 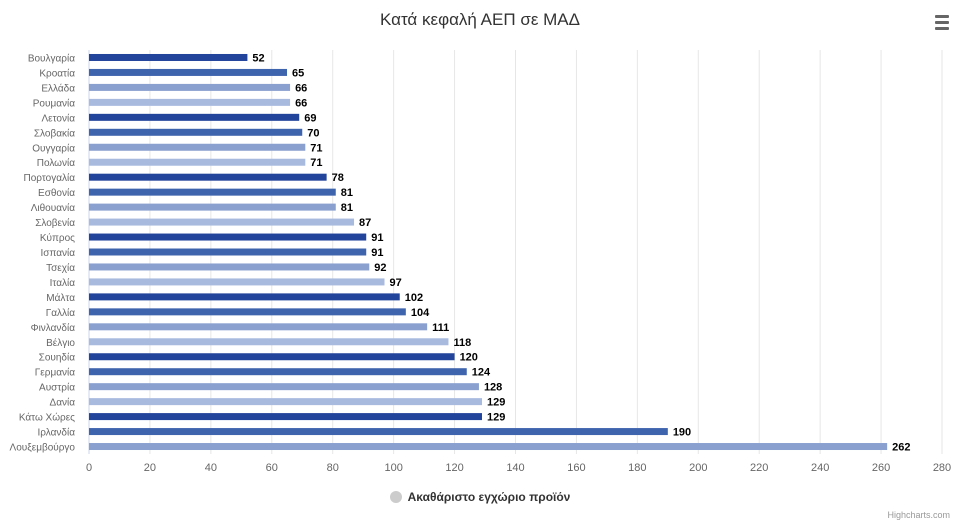 I want to click on y-category-label: Ιρλανδία, so click(x=57, y=433).